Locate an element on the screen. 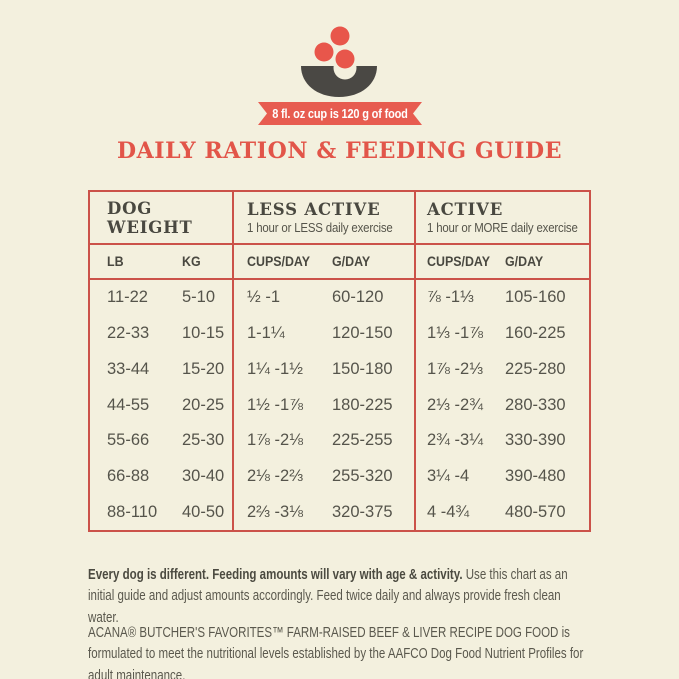 This screenshot has height=679, width=679. table-row-section: ⅞ -1⅓ 105-160 is located at coordinates (501, 298).